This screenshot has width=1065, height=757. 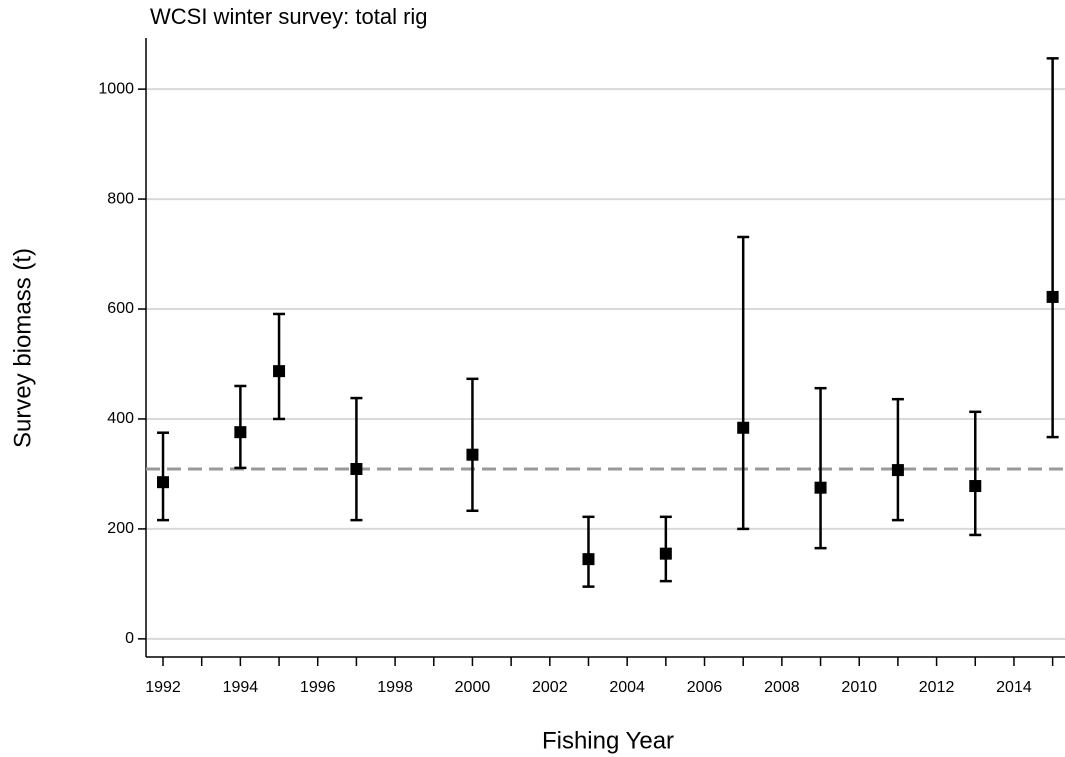 What do you see at coordinates (120, 308) in the screenshot?
I see `y-tick-label: 600` at bounding box center [120, 308].